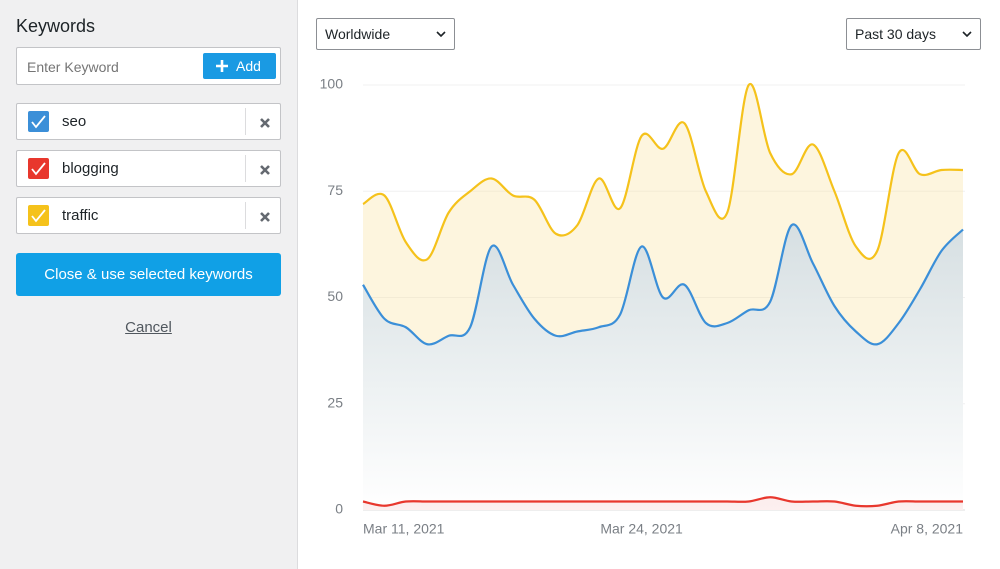  I want to click on y-tick-label: 0, so click(339, 509).